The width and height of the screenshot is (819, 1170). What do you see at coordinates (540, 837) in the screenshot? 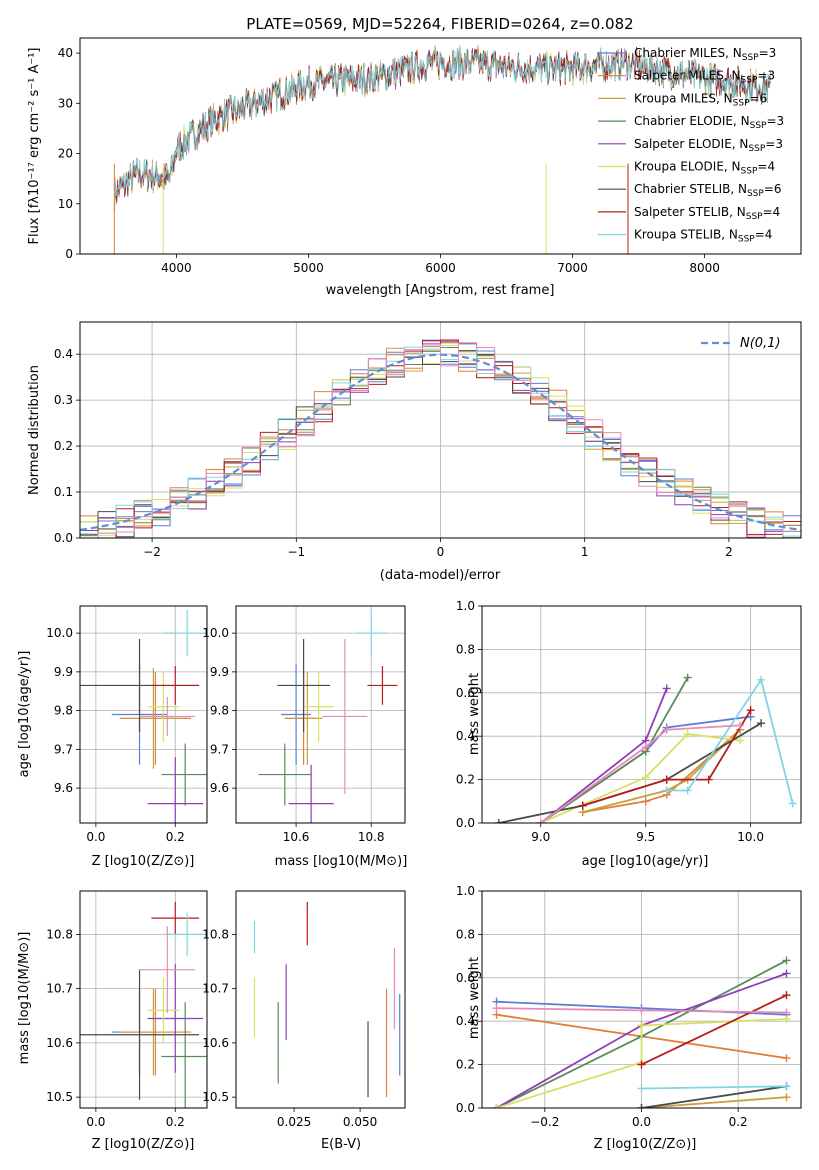
I see `x-tick-label: 9.0` at bounding box center [540, 837].